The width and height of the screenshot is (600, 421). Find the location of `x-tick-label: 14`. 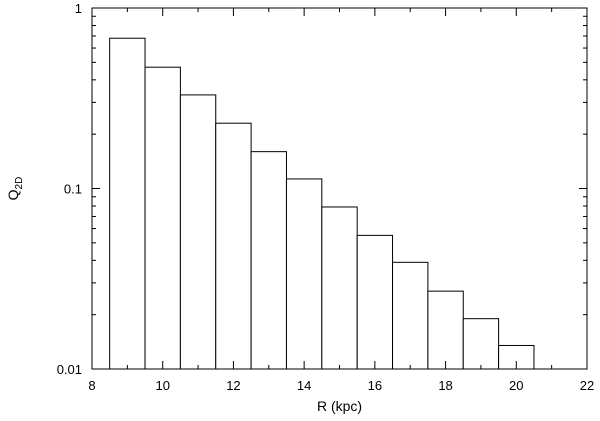

x-tick-label: 14 is located at coordinates (304, 385).